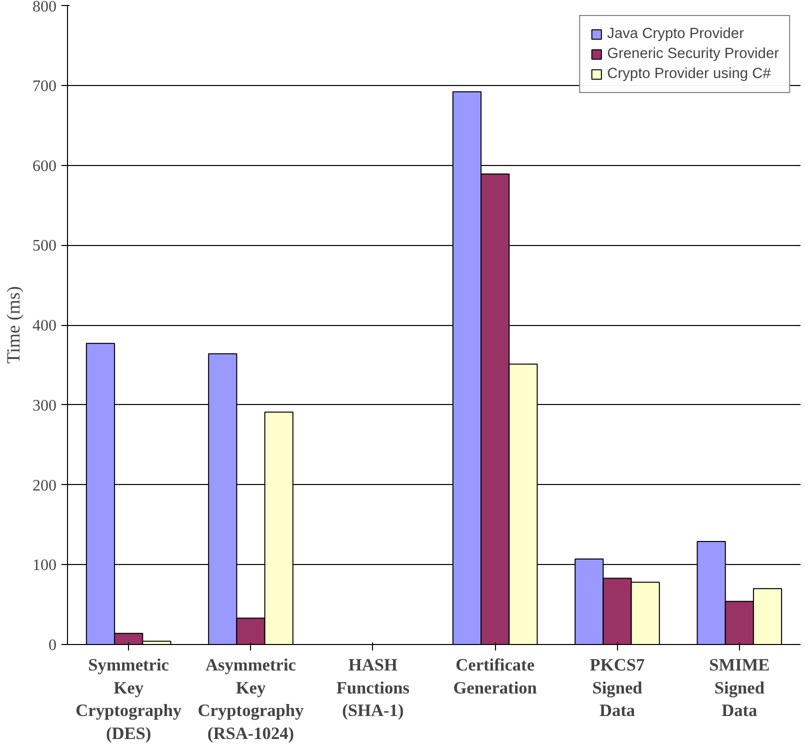 The height and width of the screenshot is (751, 809). I want to click on y-tick-label: 300, so click(44, 405).